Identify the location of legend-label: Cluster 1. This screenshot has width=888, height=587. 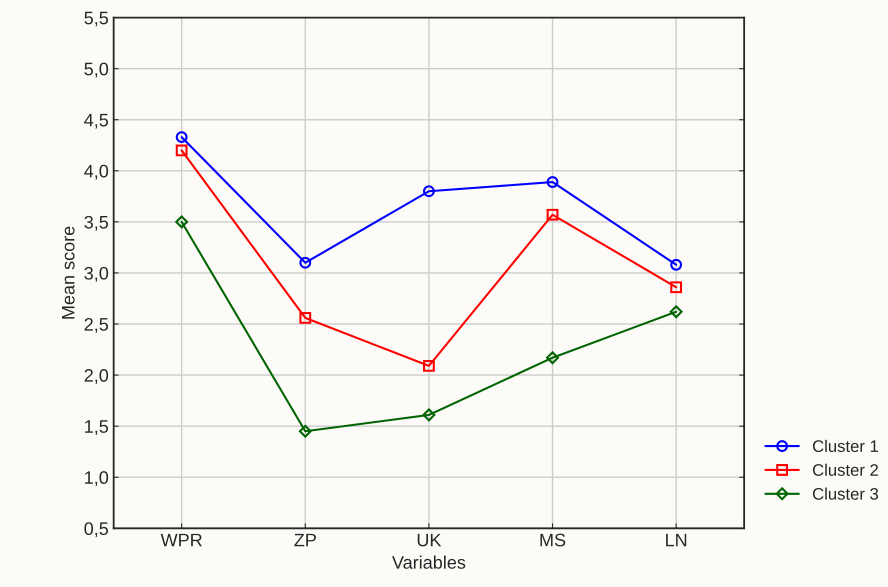
(845, 446).